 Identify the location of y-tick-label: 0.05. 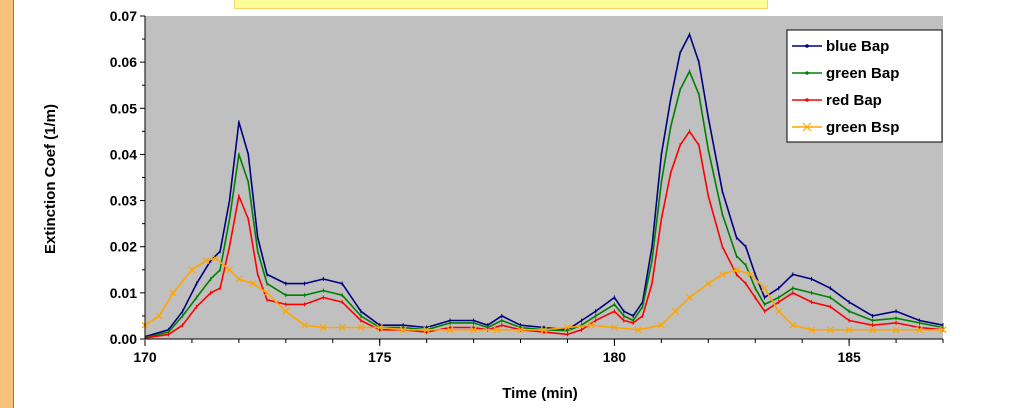
(123, 108).